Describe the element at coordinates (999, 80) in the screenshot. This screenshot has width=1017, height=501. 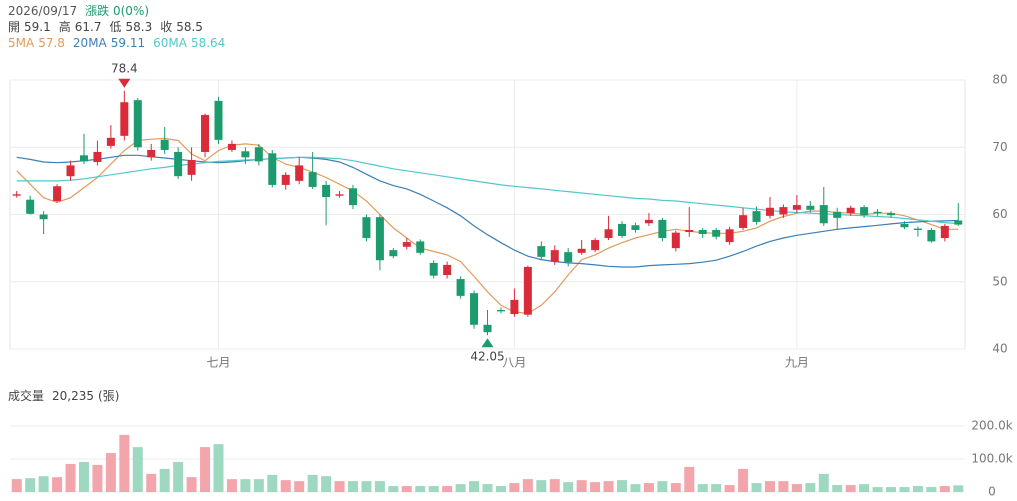
I see `y-tick-label: 80` at that location.